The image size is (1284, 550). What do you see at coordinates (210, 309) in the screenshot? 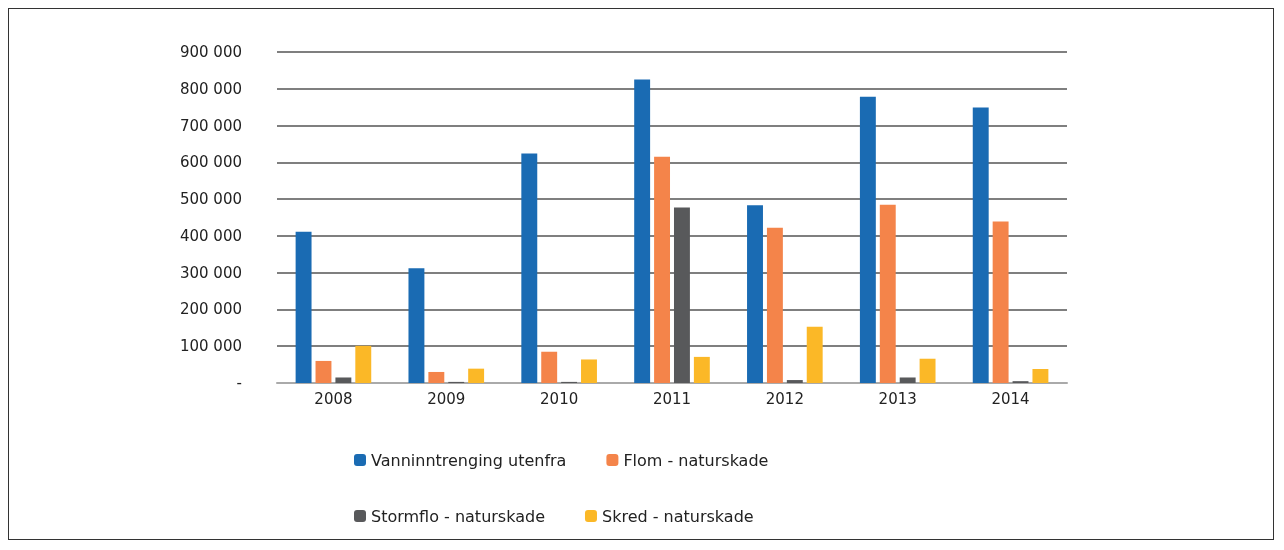
I see `y-tick-label: 200 000` at bounding box center [210, 309].